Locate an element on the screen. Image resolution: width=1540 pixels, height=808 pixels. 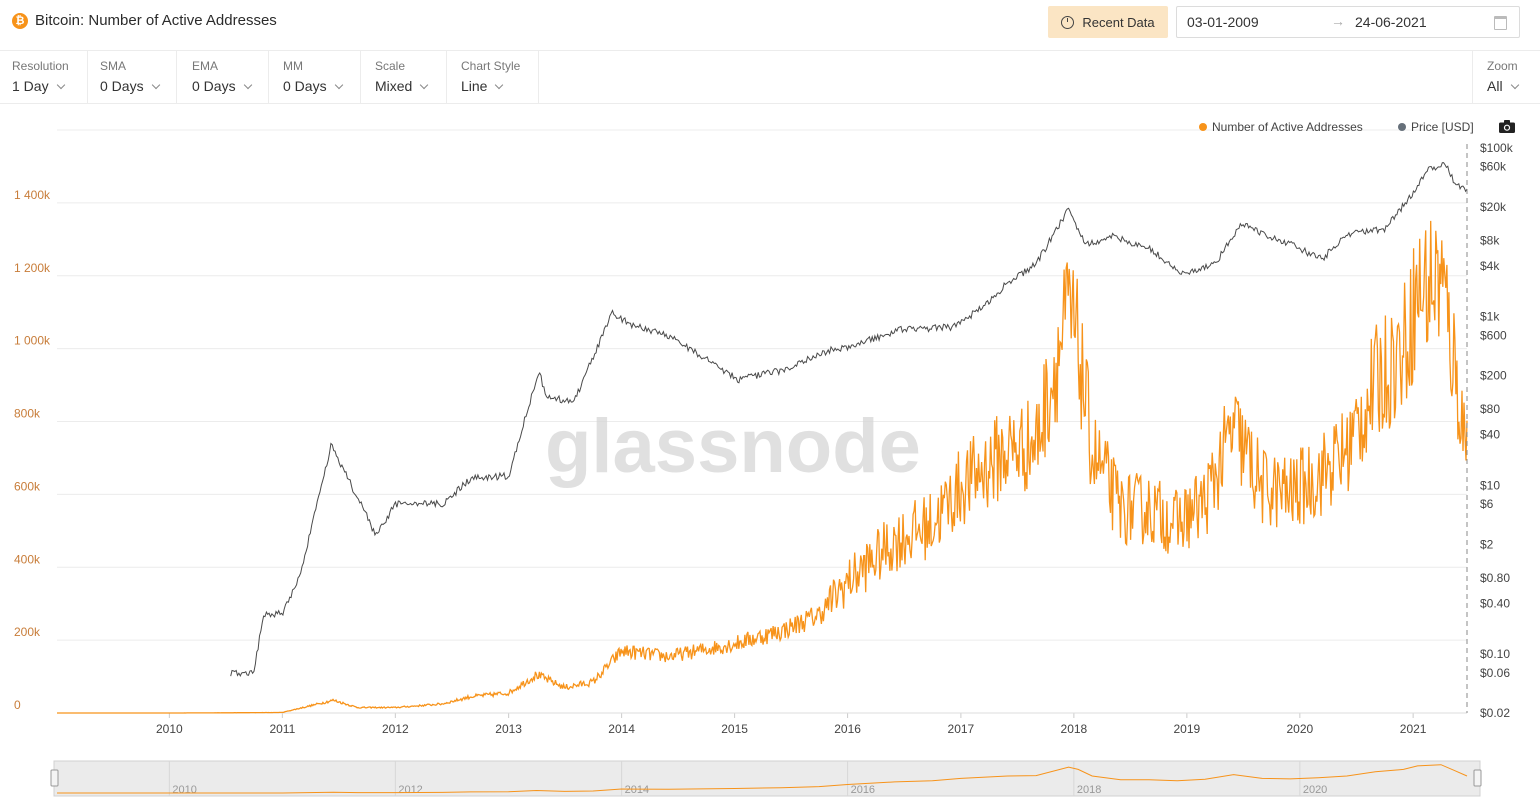
y-tick-label: 800k is located at coordinates (27, 414).